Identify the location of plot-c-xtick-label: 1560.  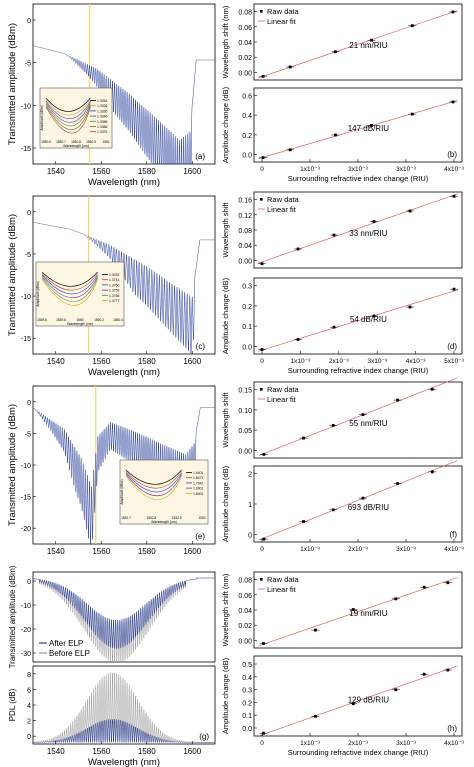
(101, 361).